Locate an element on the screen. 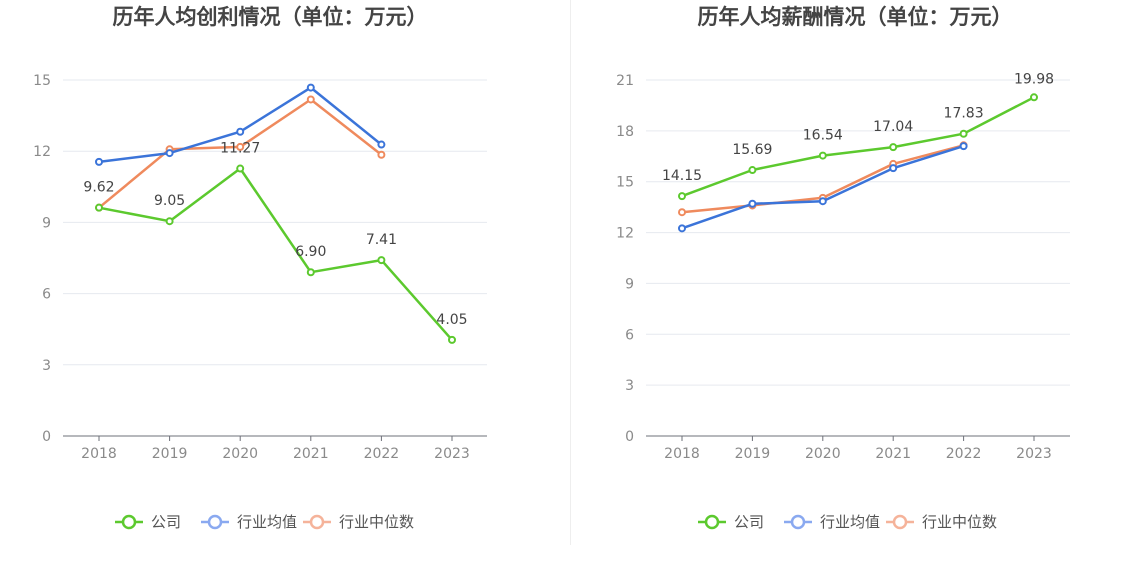  data-label: 7.41 is located at coordinates (381, 240).